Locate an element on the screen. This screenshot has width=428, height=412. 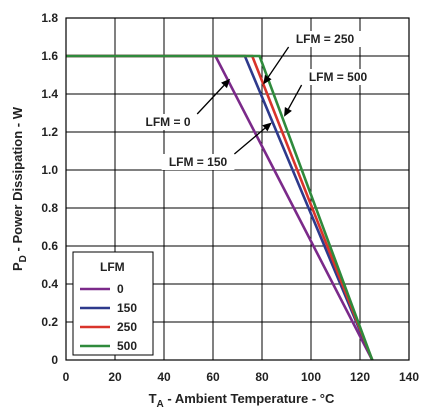
x-tick-label: 140 is located at coordinates (409, 377).